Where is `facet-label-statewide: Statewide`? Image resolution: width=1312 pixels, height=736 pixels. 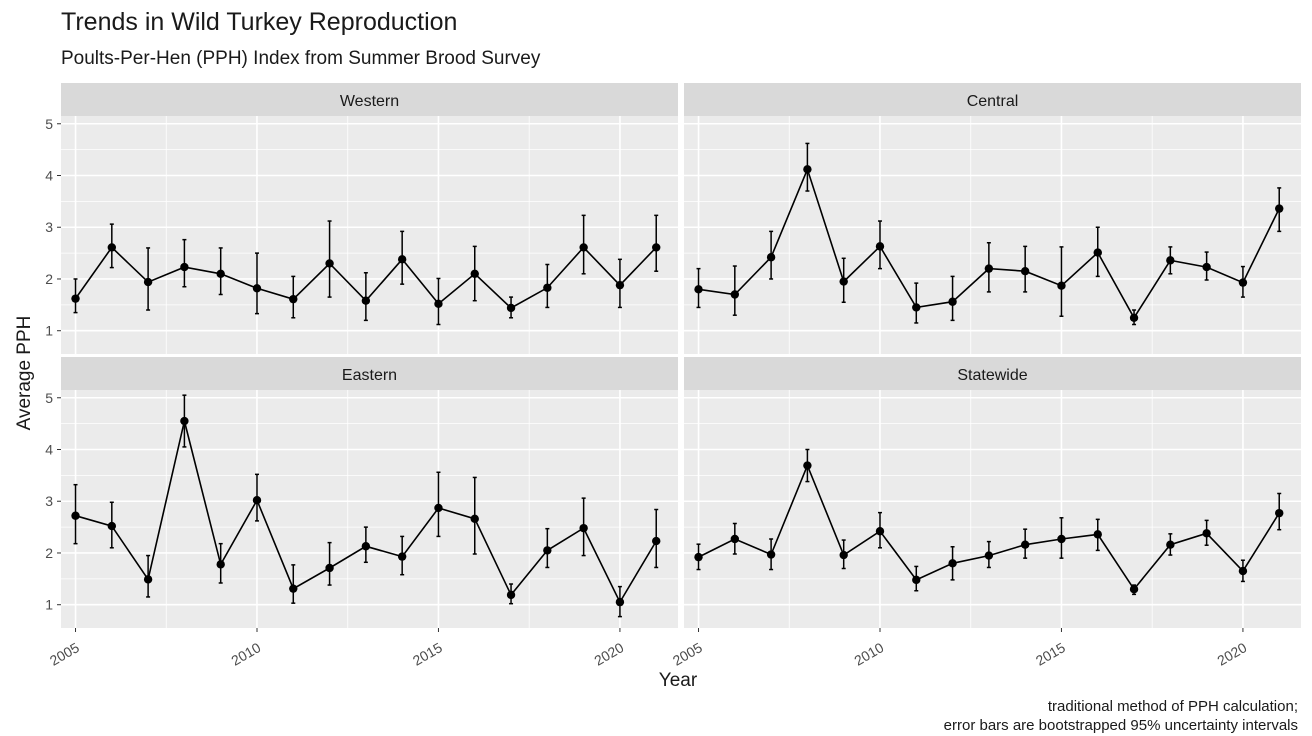 facet-label-statewide: Statewide is located at coordinates (992, 375).